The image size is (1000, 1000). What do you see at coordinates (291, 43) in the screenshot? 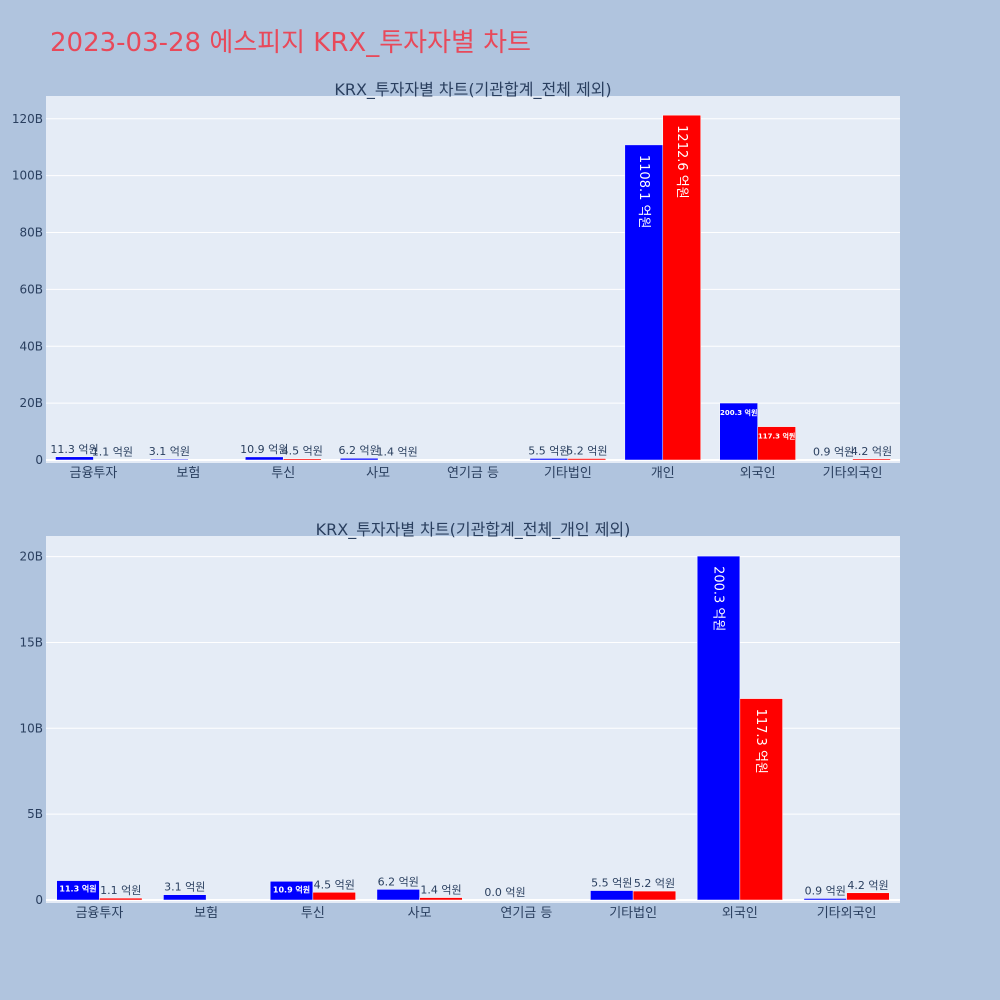
I see `page-title: 2023-03-28 에스피지 KRX_투자자별 차트` at bounding box center [291, 43].